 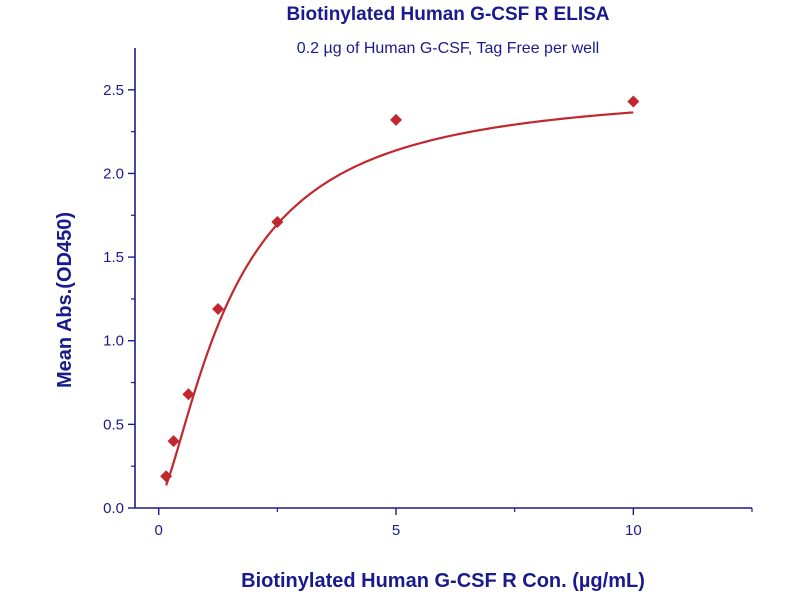 What do you see at coordinates (113, 341) in the screenshot?
I see `y-tick-label: 1.0` at bounding box center [113, 341].